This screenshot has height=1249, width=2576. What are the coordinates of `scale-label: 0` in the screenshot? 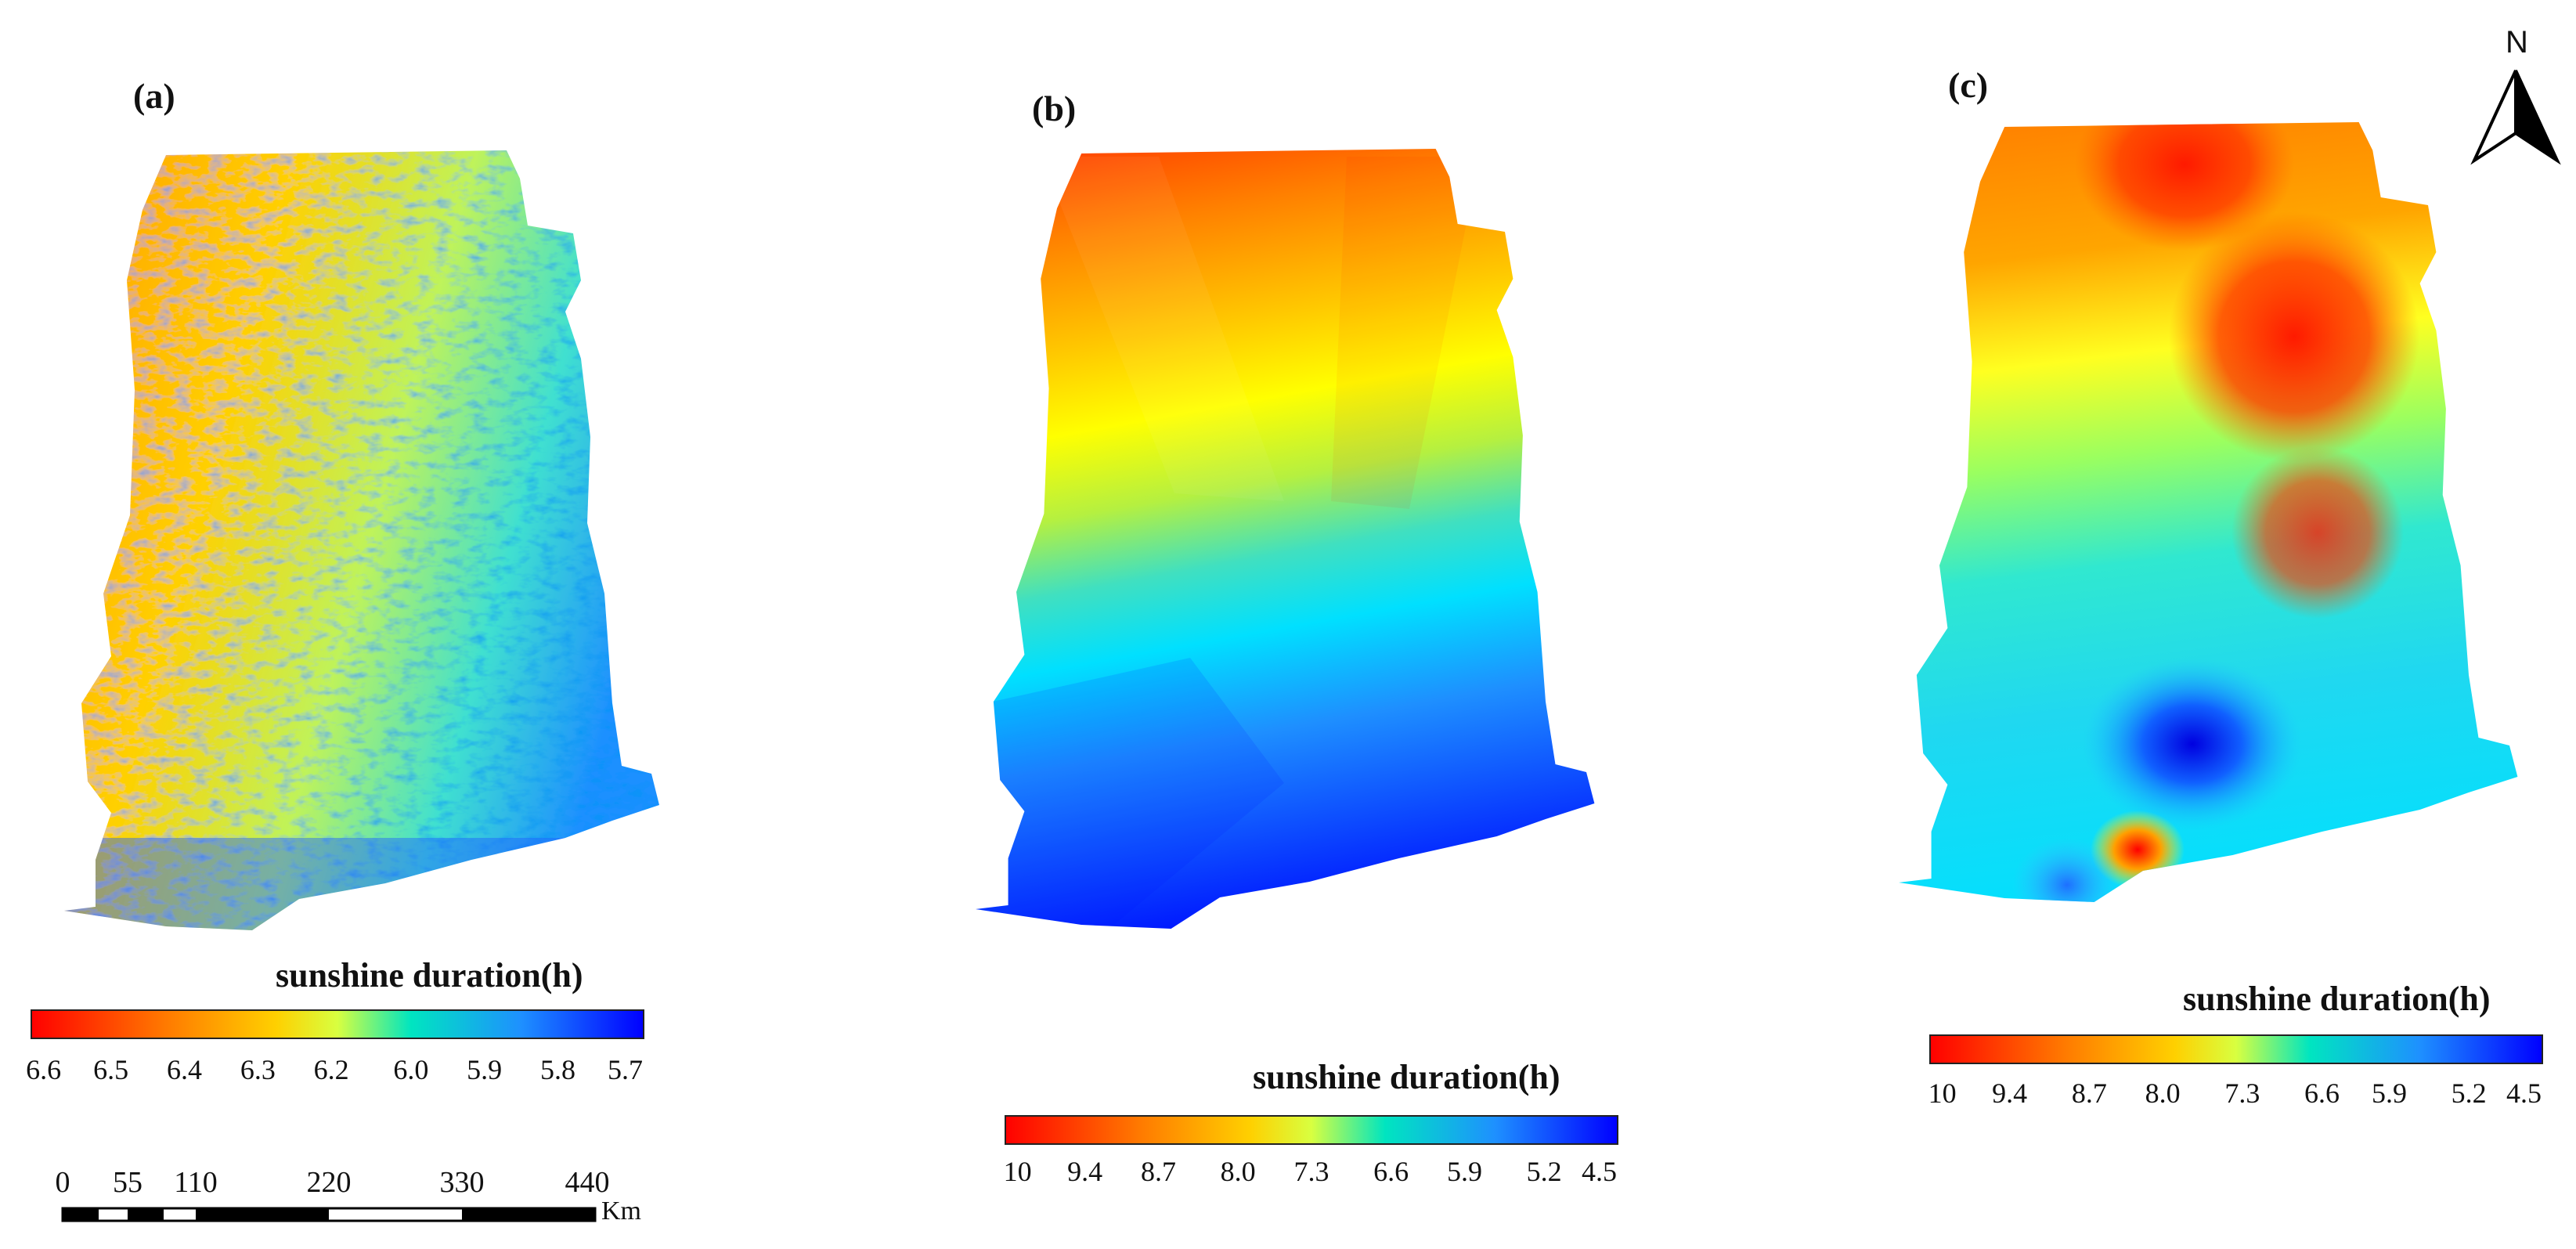 It's located at (62, 1182).